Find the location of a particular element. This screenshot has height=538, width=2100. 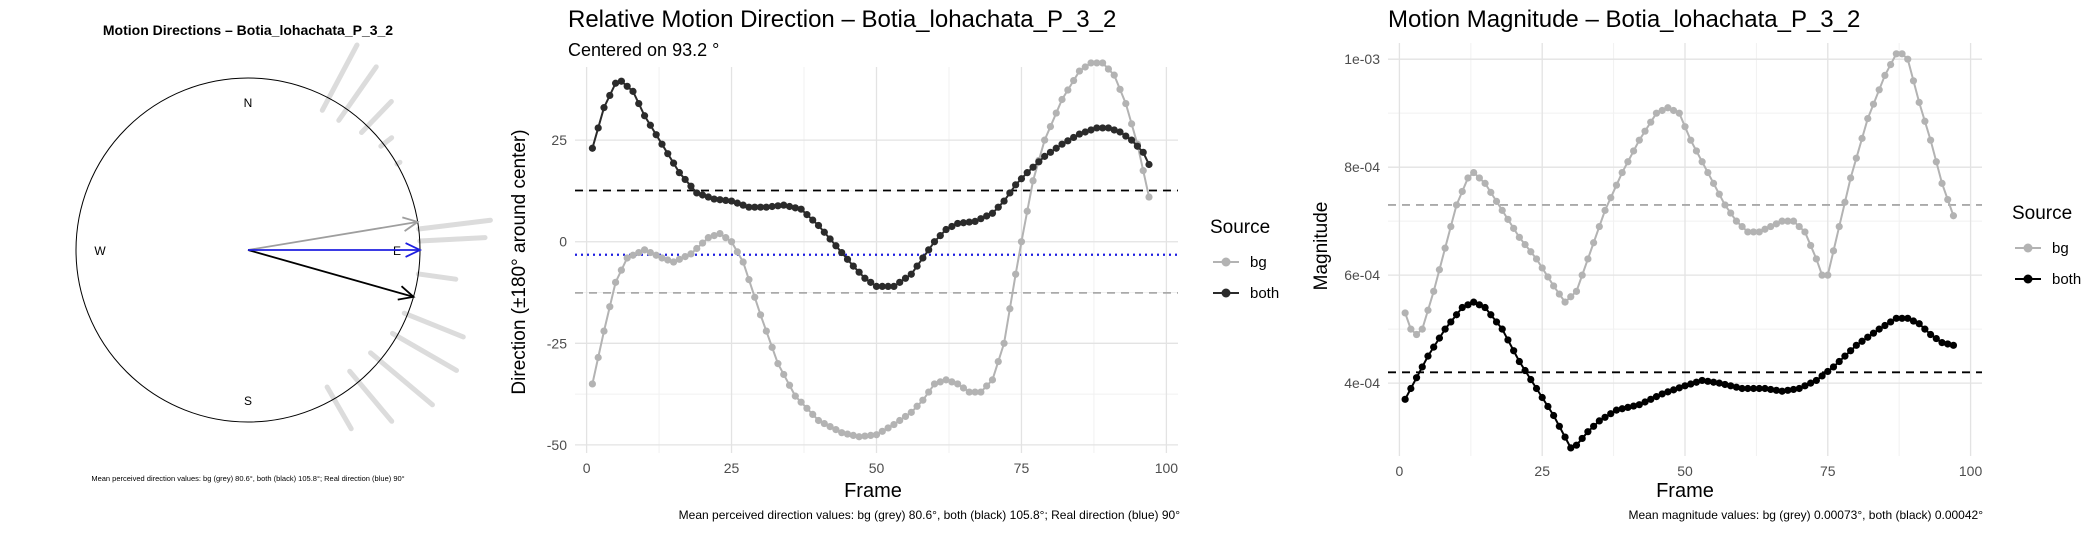

polar-arrow-both is located at coordinates (330, 273).